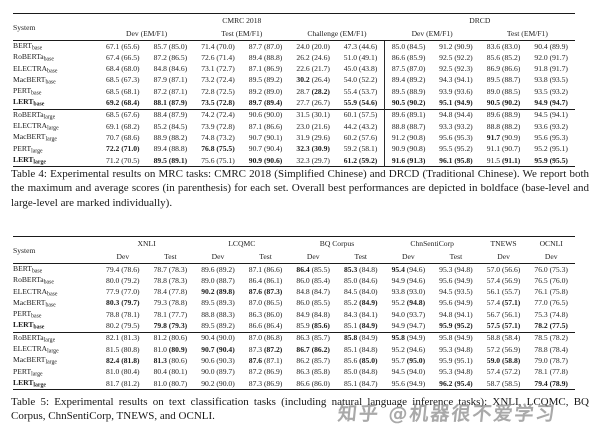  Describe the element at coordinates (360, 349) in the screenshot. I see `score-cell: 85.1 (84.8)` at that location.